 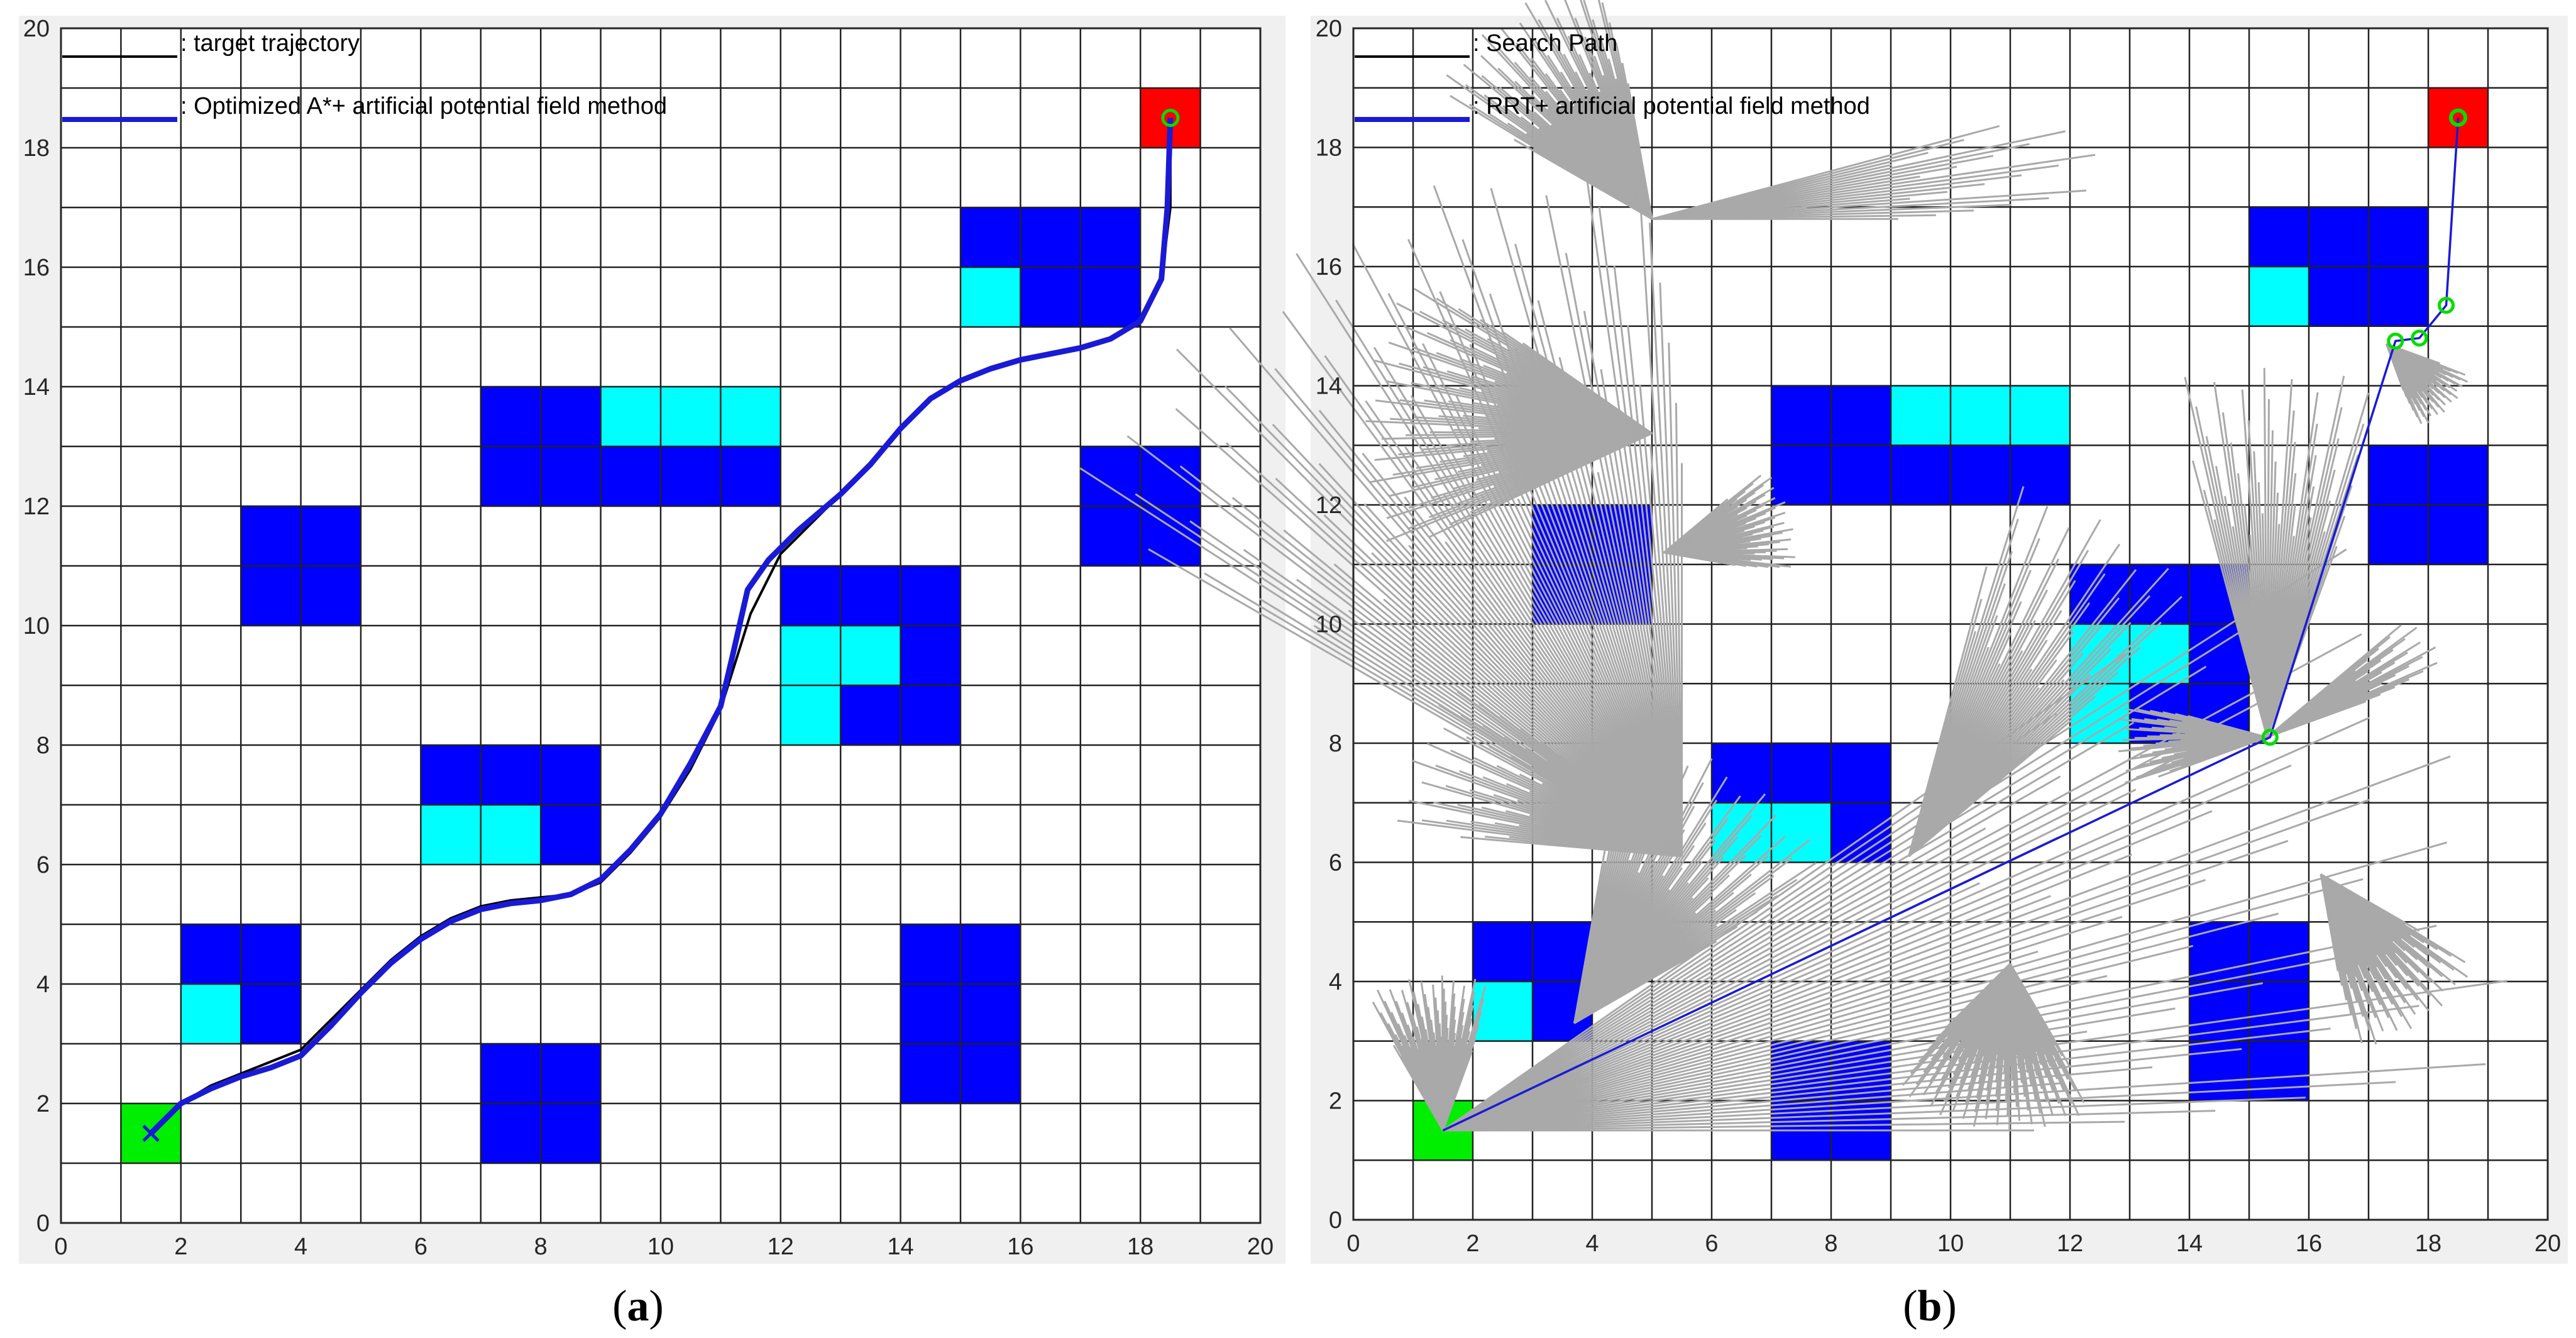 I want to click on a-cyan-cell, so click(x=510, y=835).